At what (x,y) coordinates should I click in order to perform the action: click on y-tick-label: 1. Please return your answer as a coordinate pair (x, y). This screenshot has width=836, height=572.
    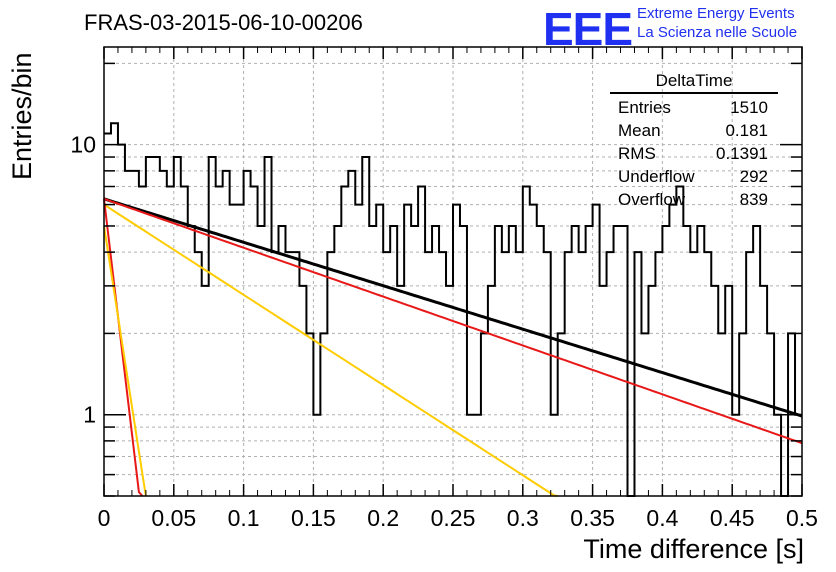
    Looking at the image, I should click on (89, 415).